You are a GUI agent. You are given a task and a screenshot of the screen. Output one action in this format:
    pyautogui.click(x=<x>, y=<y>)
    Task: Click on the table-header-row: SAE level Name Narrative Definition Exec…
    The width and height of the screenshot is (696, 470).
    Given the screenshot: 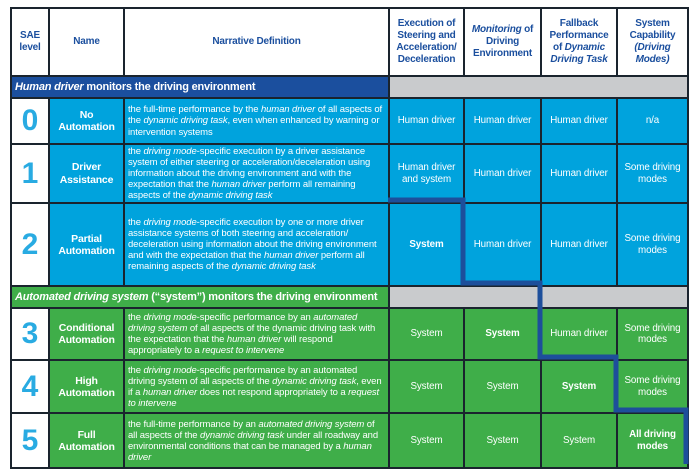 What is the action you would take?
    pyautogui.click(x=349, y=42)
    